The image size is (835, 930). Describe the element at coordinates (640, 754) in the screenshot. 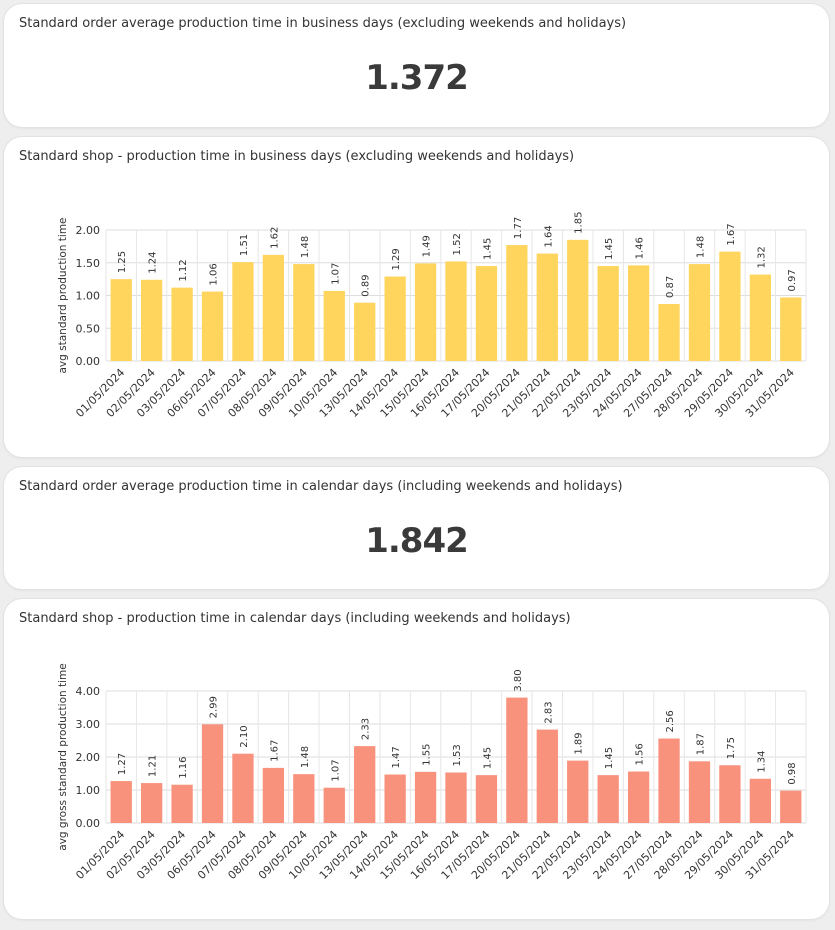

I see `data-label: 1.56` at that location.